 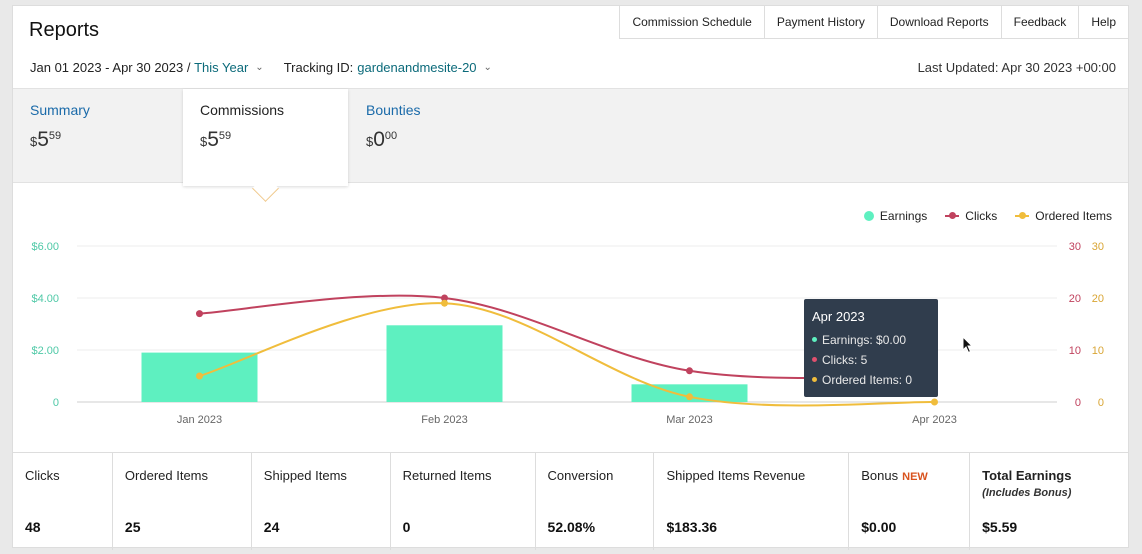 What do you see at coordinates (1027, 493) in the screenshot?
I see `total-earnings-note: (Includes Bonus)` at bounding box center [1027, 493].